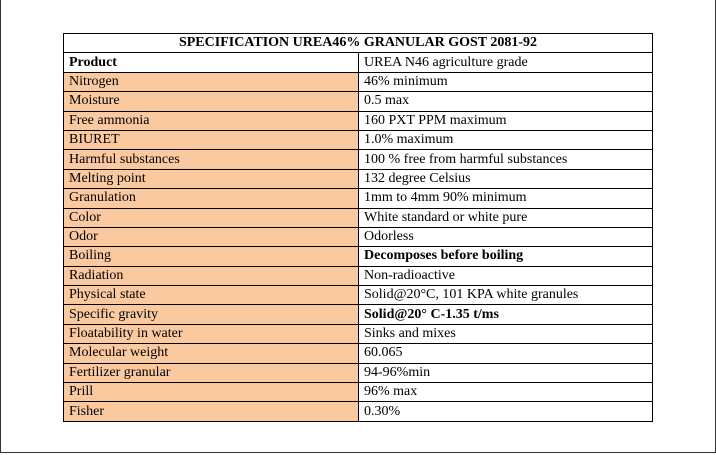 The image size is (716, 455). Describe the element at coordinates (211, 217) in the screenshot. I see `spec-key: Color` at that location.